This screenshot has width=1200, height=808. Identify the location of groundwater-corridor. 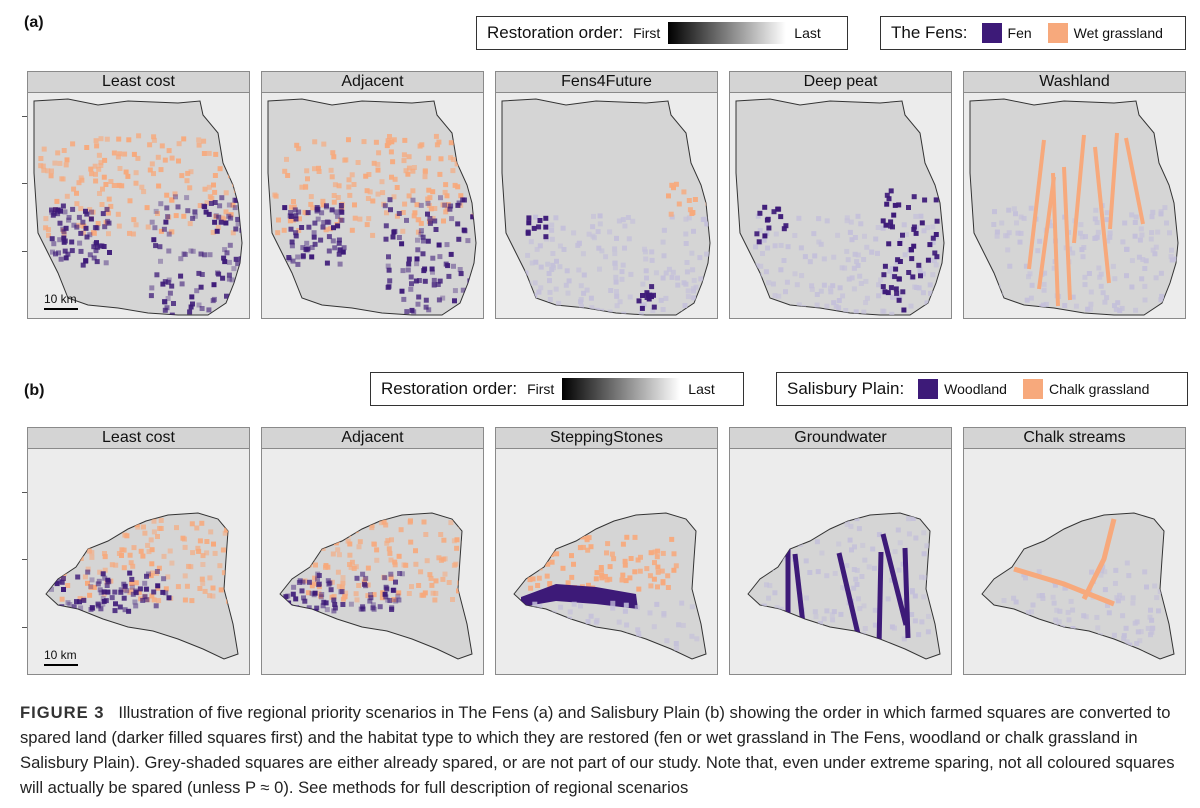
(848, 593).